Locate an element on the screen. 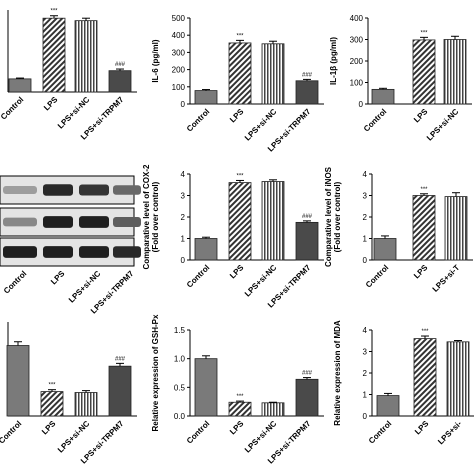  y-tick-label: 1.0 is located at coordinates (180, 359).